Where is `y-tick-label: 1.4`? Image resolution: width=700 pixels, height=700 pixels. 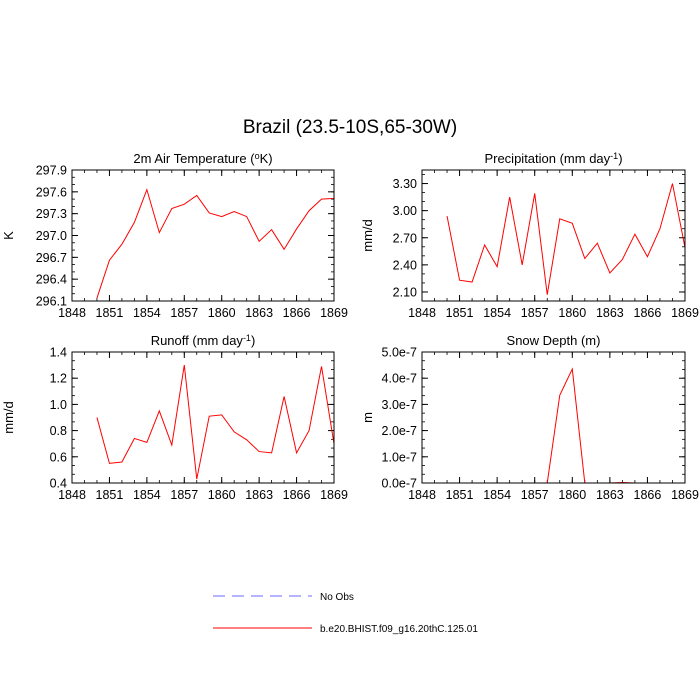
y-tick-label: 1.4 is located at coordinates (58, 353).